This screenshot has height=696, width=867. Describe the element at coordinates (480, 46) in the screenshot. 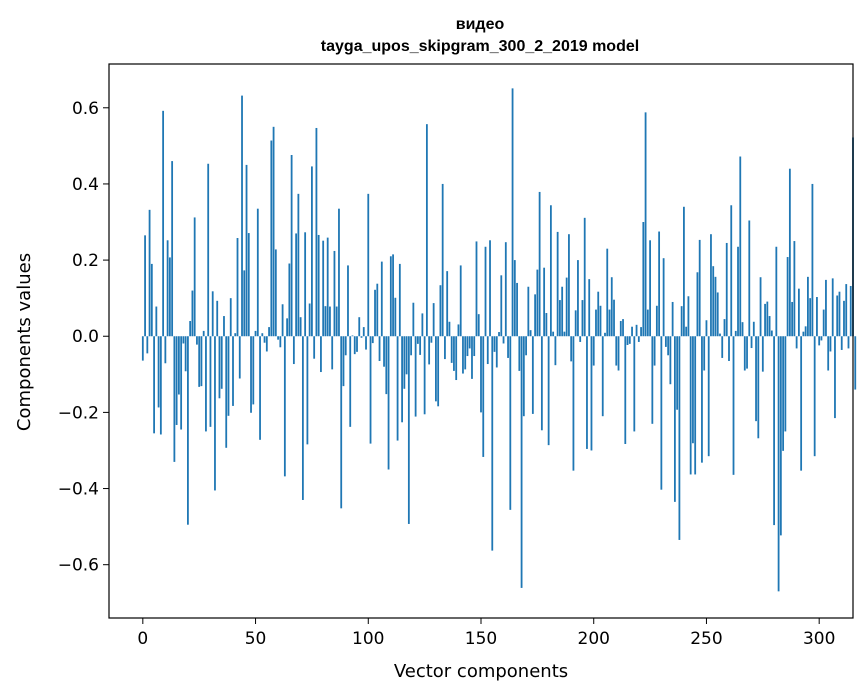

I see `chart-subtitle: tayga_upos_skipgram_300_2_2019 model` at that location.